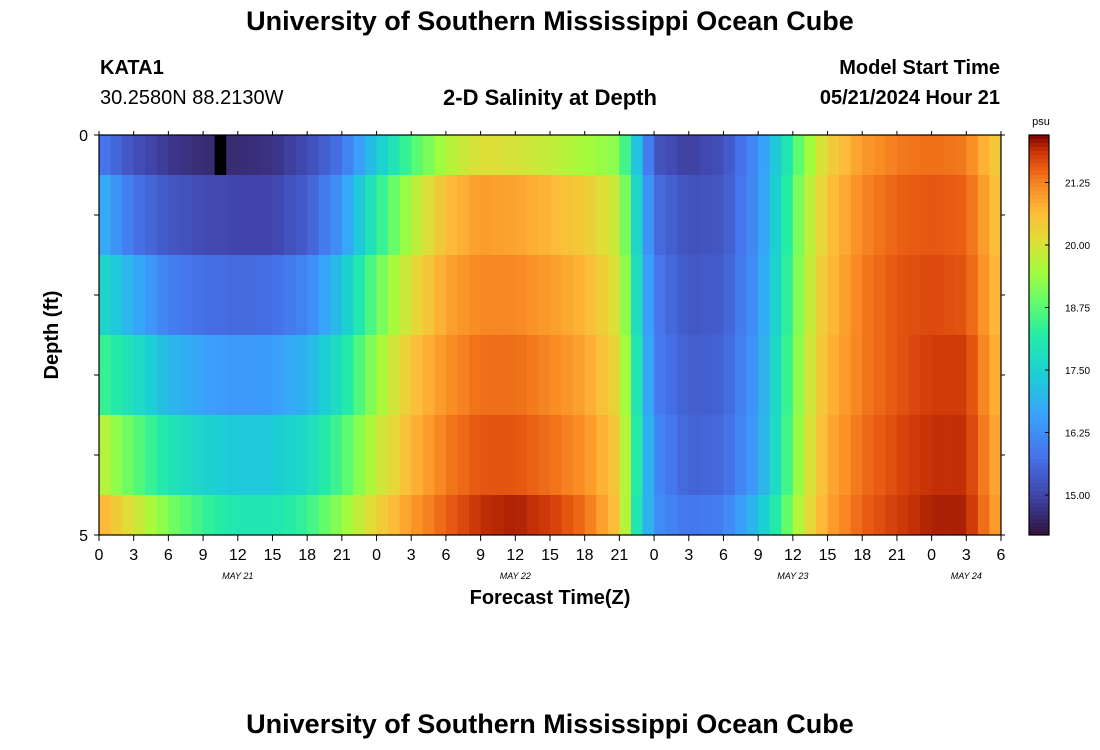 The height and width of the screenshot is (750, 1100). What do you see at coordinates (758, 555) in the screenshot?
I see `x-tick-label: 9` at bounding box center [758, 555].